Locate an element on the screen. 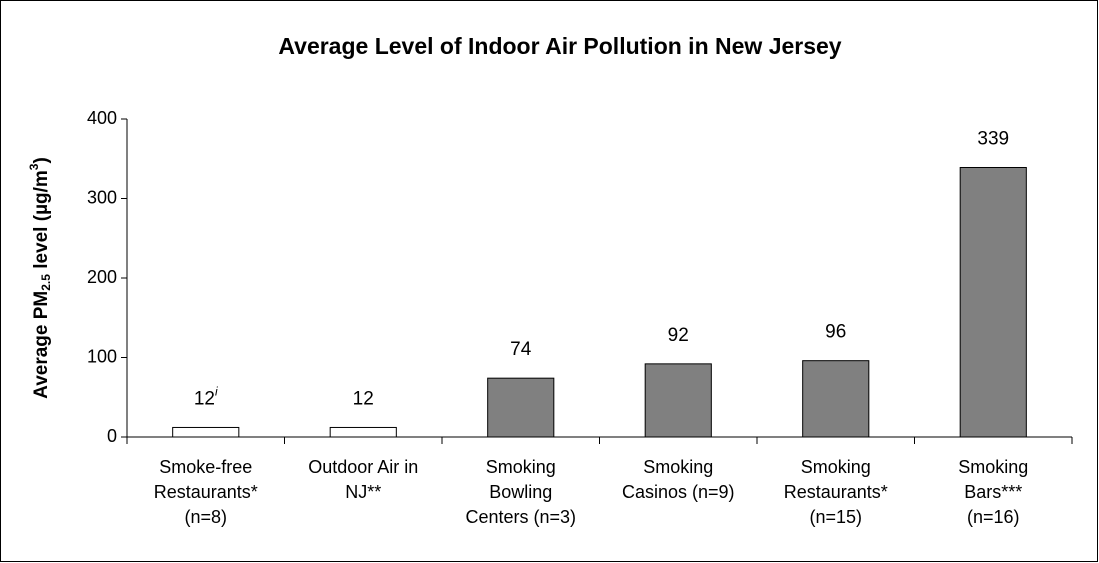  value-label-number: 92 is located at coordinates (678, 335).